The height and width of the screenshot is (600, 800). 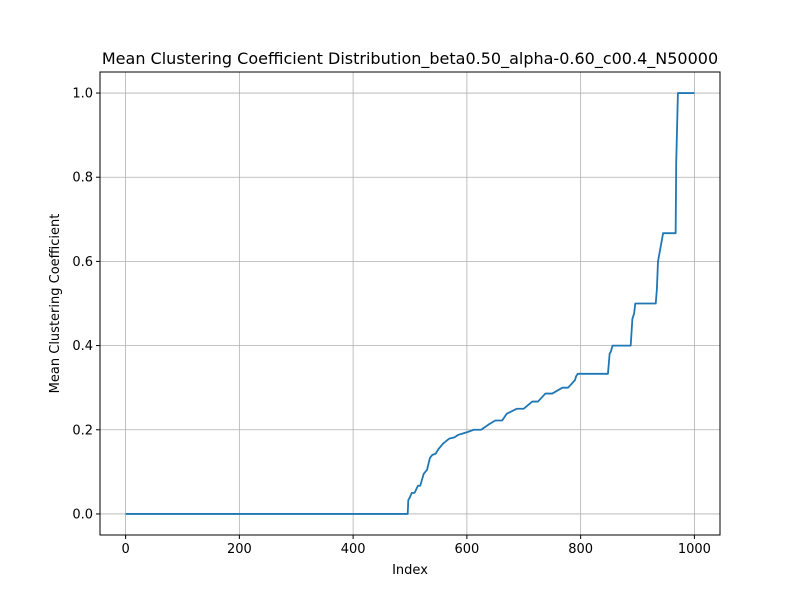 I want to click on y-tick-label: 0.6, so click(x=82, y=262).